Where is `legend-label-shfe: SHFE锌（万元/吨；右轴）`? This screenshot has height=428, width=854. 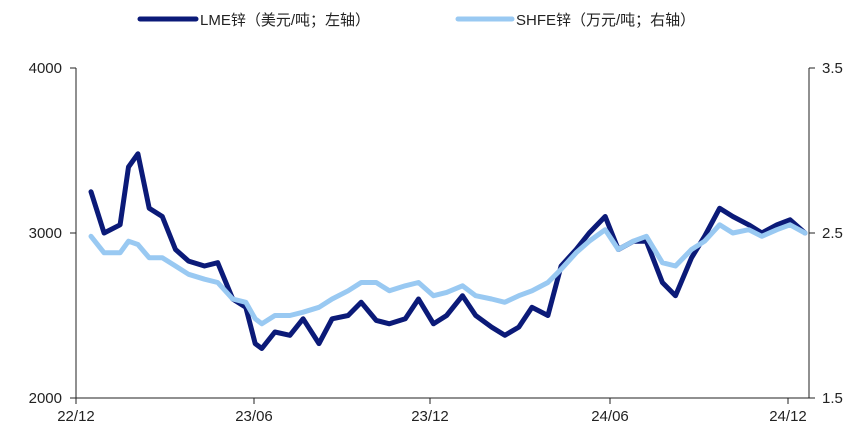
legend-label-shfe: SHFE锌（万元/吨；右轴） is located at coordinates (605, 20).